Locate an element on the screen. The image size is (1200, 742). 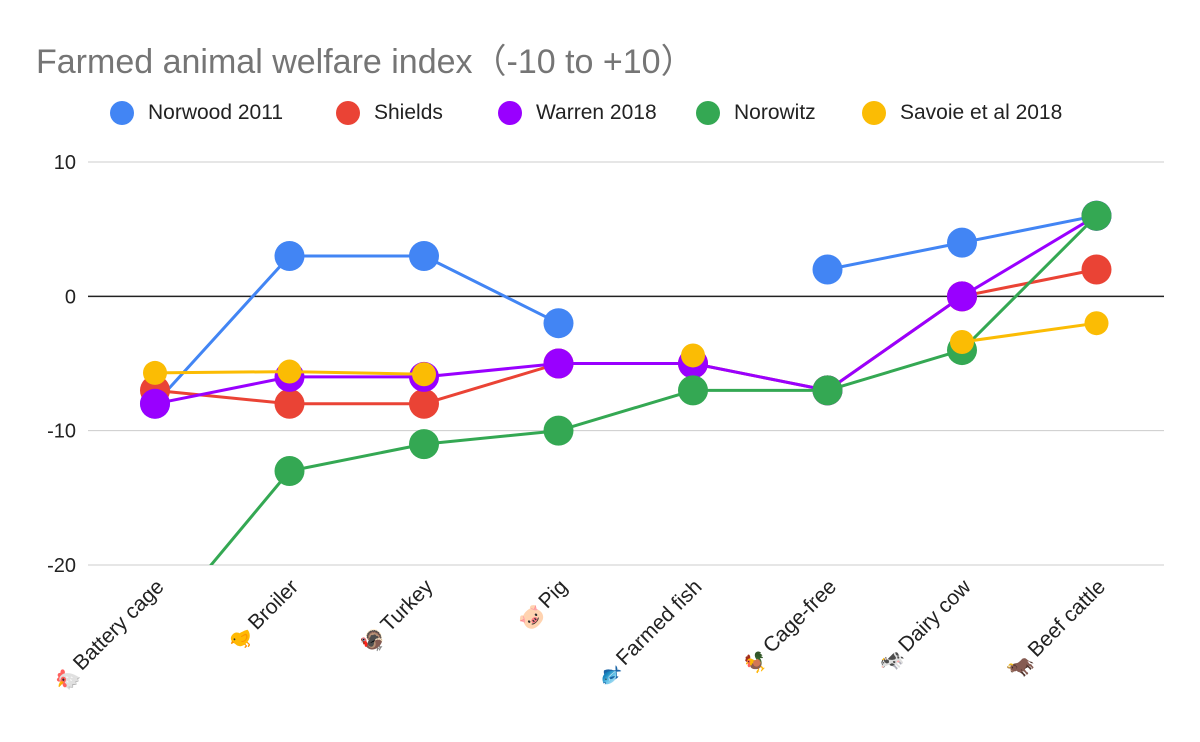
chart-title: Farmed animal welfare index（-10 to +10） is located at coordinates (365, 62).